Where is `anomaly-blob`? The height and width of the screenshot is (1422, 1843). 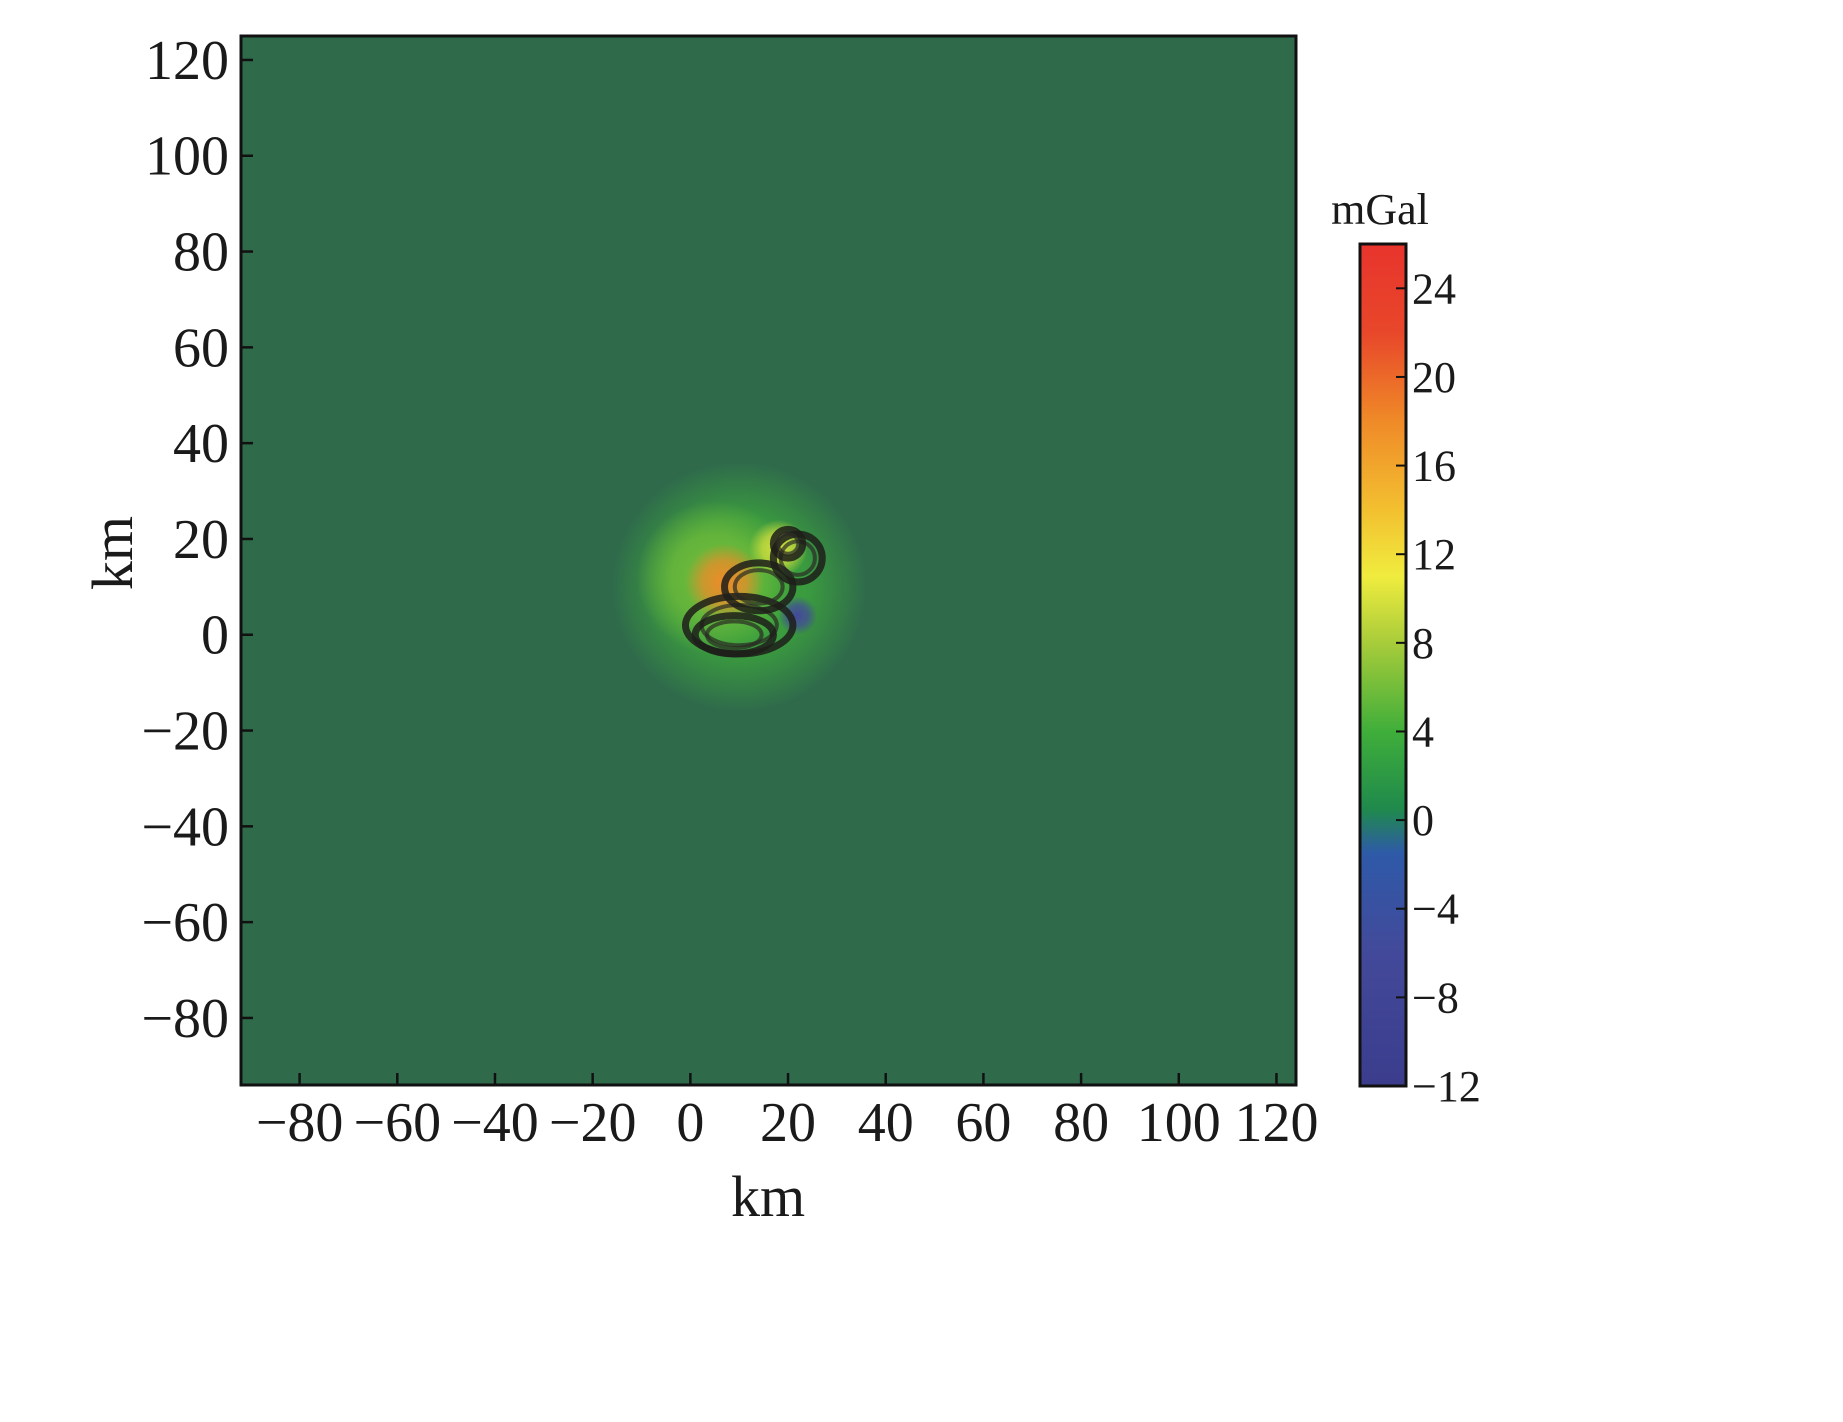
anomaly-blob is located at coordinates (798, 615).